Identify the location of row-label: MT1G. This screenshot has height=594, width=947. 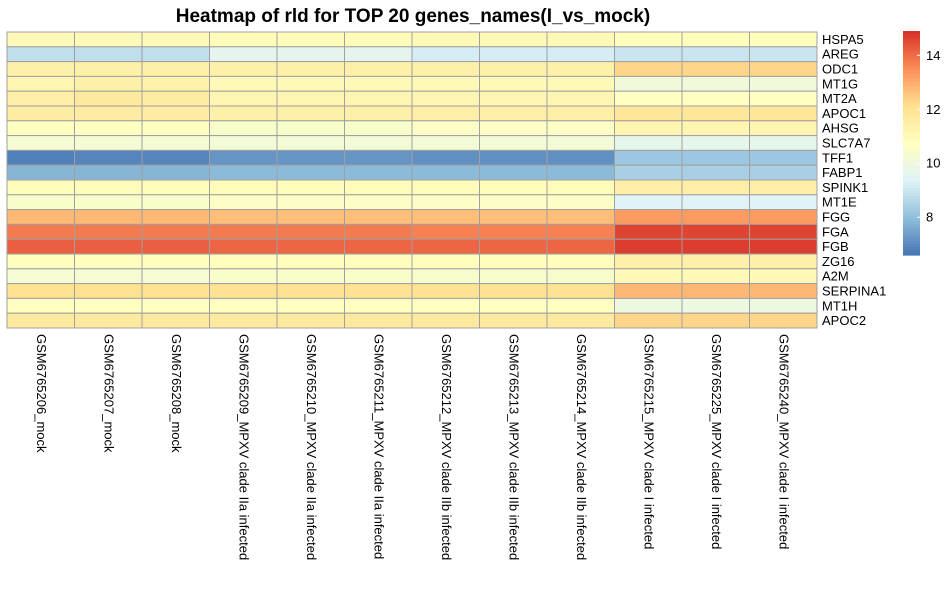
(840, 83).